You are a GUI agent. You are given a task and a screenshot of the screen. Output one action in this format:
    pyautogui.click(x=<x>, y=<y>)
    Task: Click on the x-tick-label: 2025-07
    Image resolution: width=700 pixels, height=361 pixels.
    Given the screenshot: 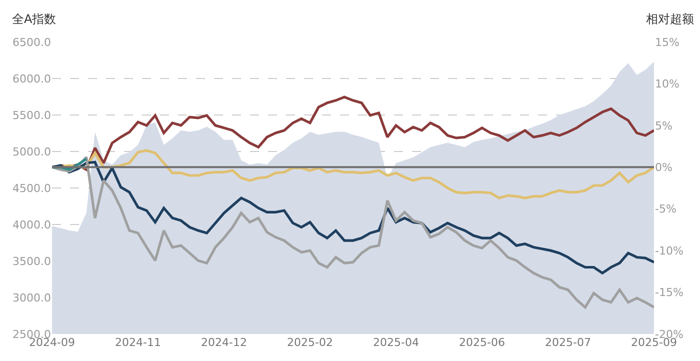 What is the action you would take?
    pyautogui.click(x=568, y=342)
    